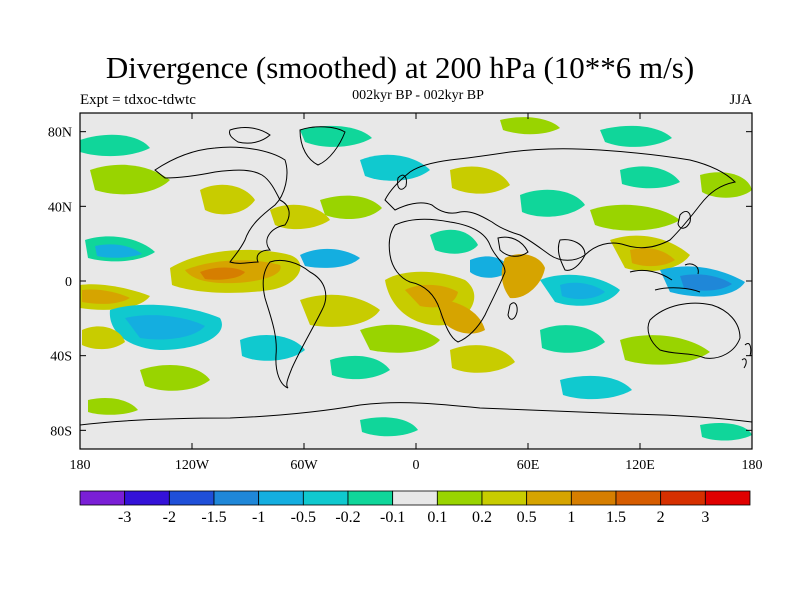 The height and width of the screenshot is (600, 800). What do you see at coordinates (250, 135) in the screenshot?
I see `coastline-canadian-archipelago` at bounding box center [250, 135].